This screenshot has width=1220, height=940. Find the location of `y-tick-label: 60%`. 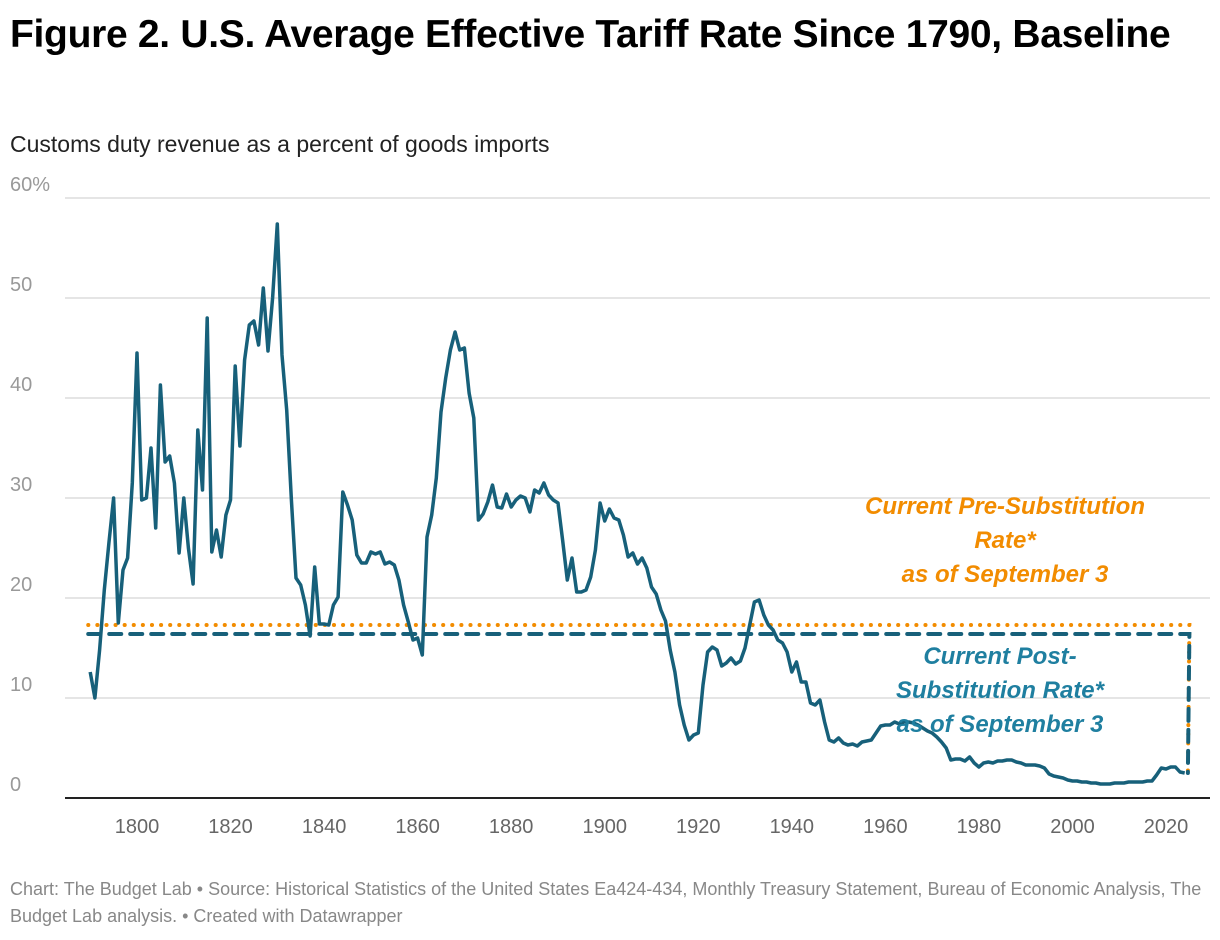

y-tick-label: 60% is located at coordinates (30, 185).